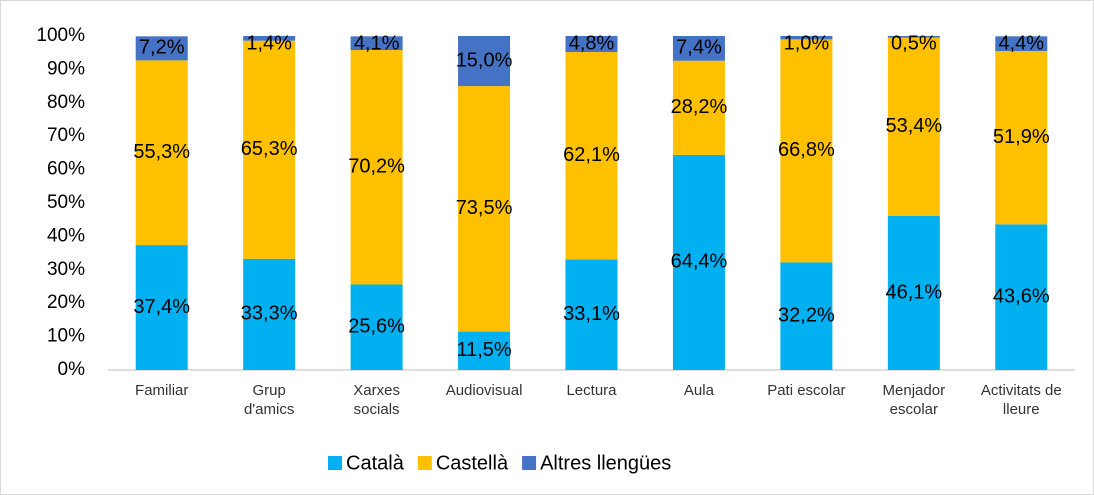 Image resolution: width=1094 pixels, height=495 pixels. I want to click on x-tick-line: Xarxes, so click(376, 390).